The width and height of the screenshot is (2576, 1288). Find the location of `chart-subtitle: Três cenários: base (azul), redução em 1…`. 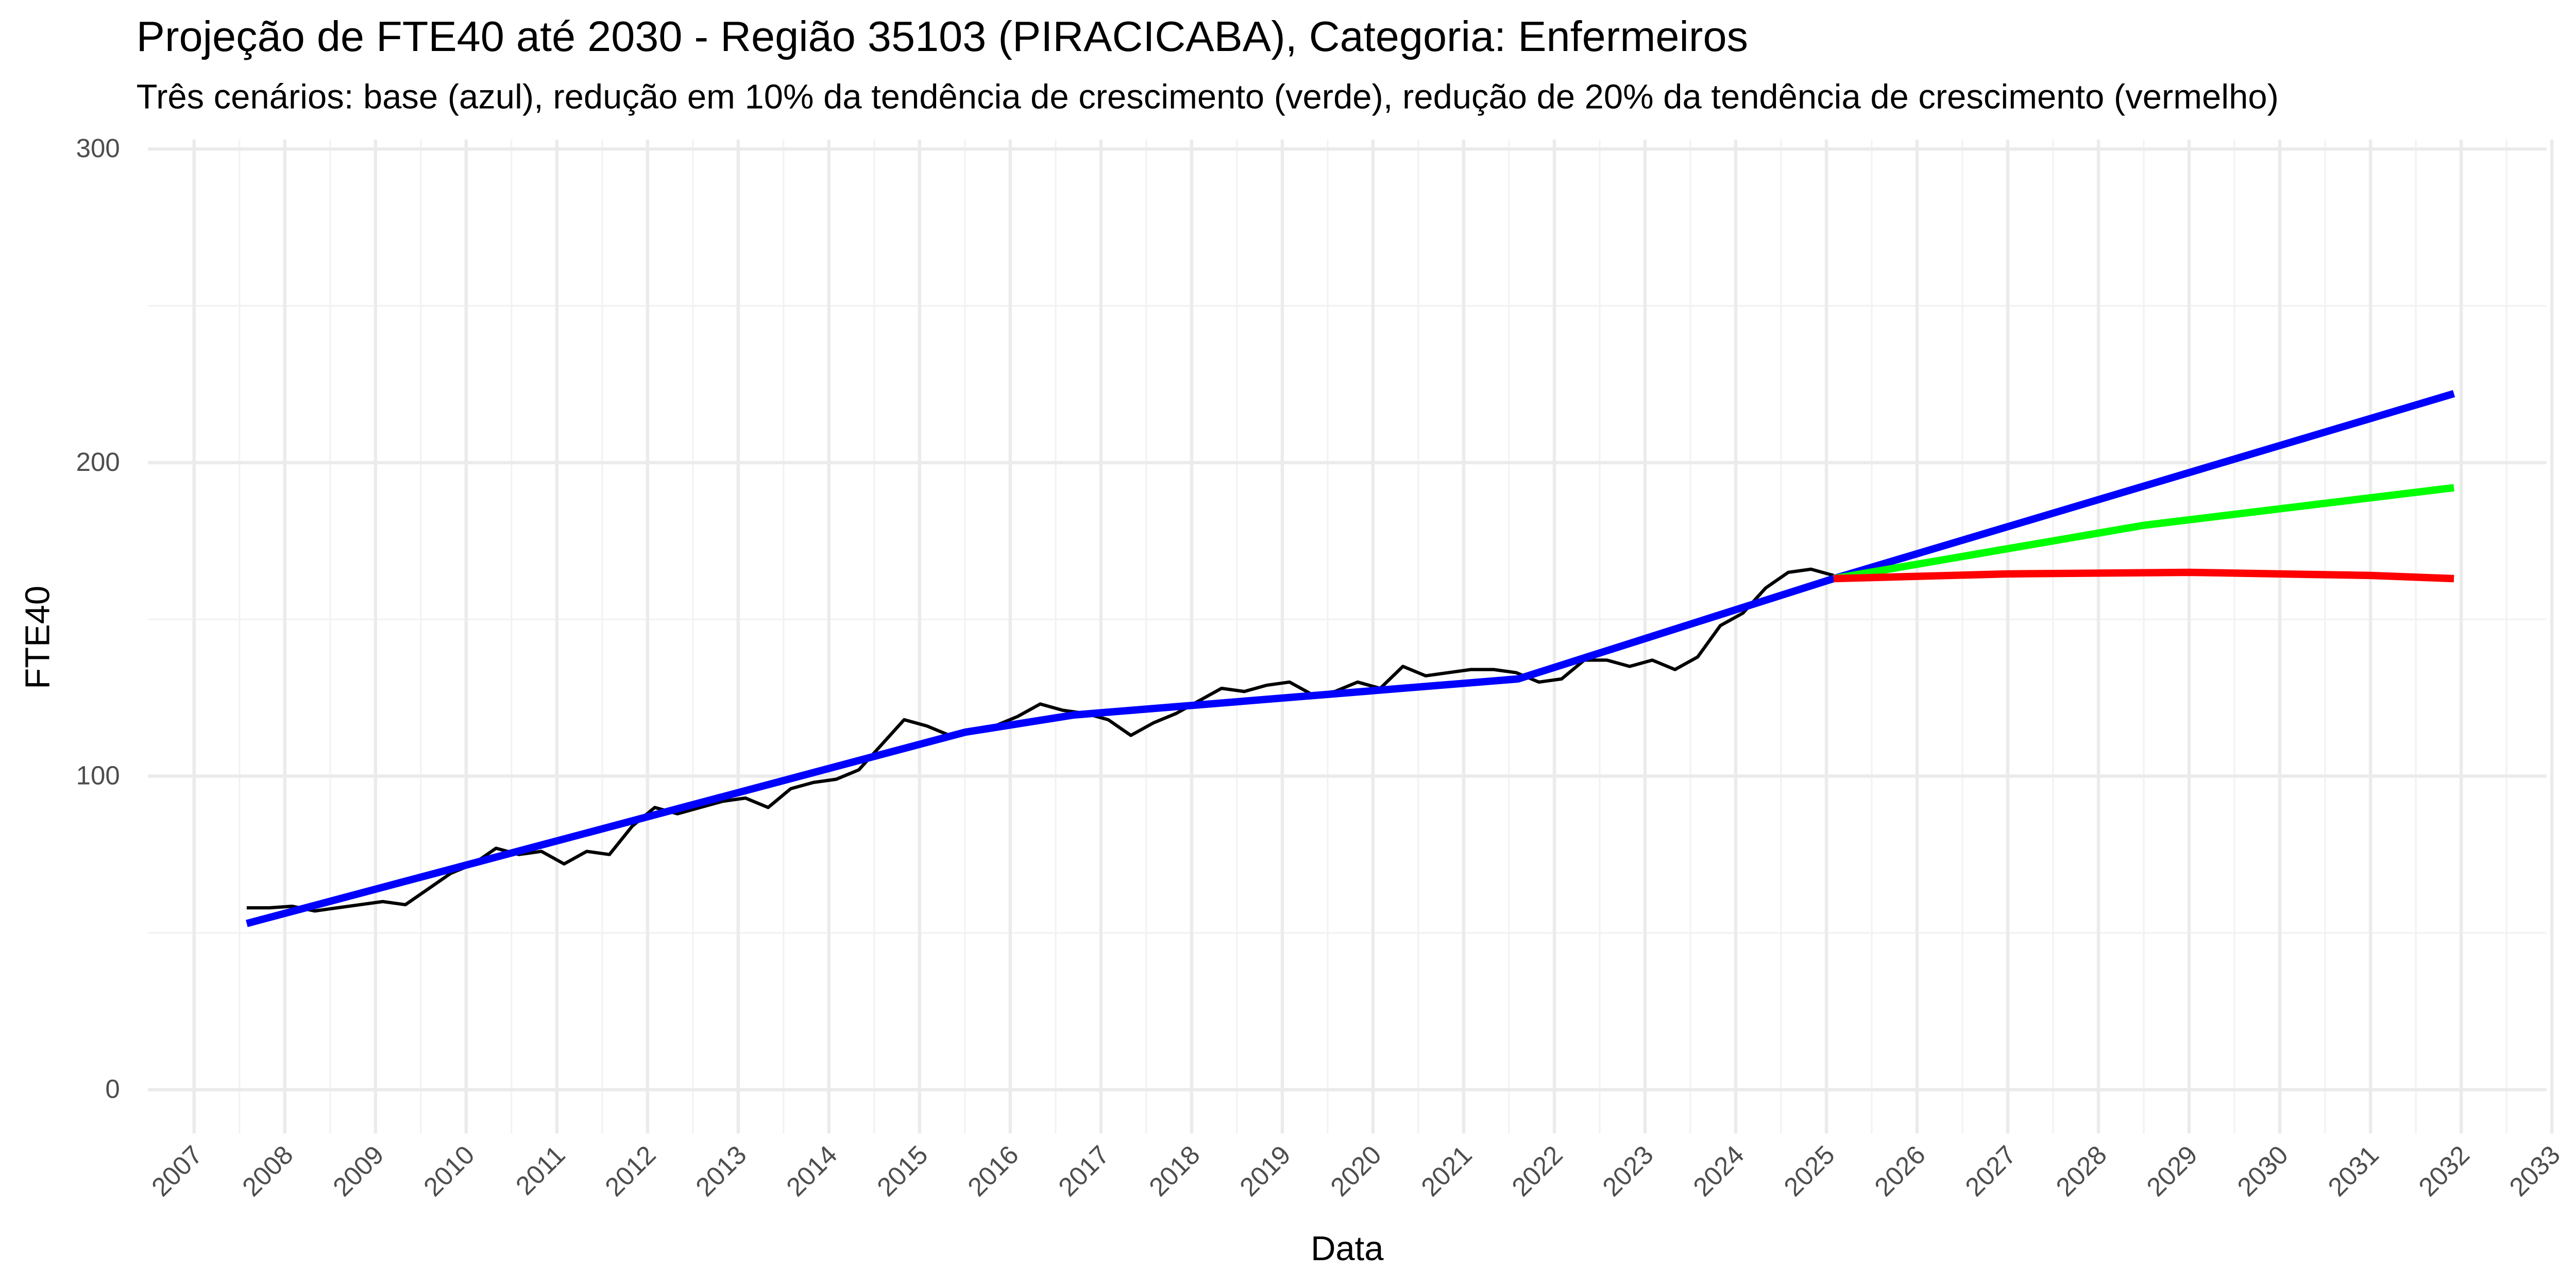

chart-subtitle: Três cenários: base (azul), redução em 1… is located at coordinates (1208, 96).